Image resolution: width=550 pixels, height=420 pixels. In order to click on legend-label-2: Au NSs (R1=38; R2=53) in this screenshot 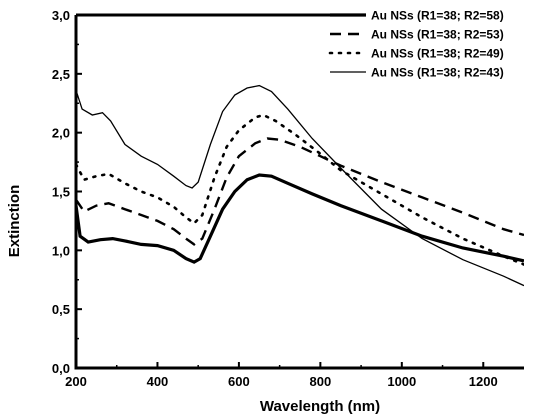, I will do `click(437, 35)`.